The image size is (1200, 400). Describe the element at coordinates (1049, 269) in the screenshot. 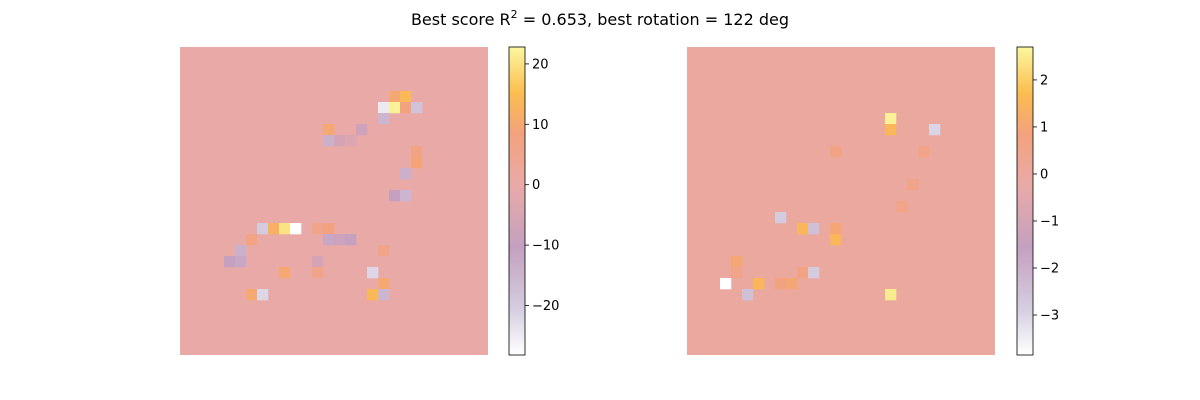

I see `colorbar-tick-label: −2` at that location.